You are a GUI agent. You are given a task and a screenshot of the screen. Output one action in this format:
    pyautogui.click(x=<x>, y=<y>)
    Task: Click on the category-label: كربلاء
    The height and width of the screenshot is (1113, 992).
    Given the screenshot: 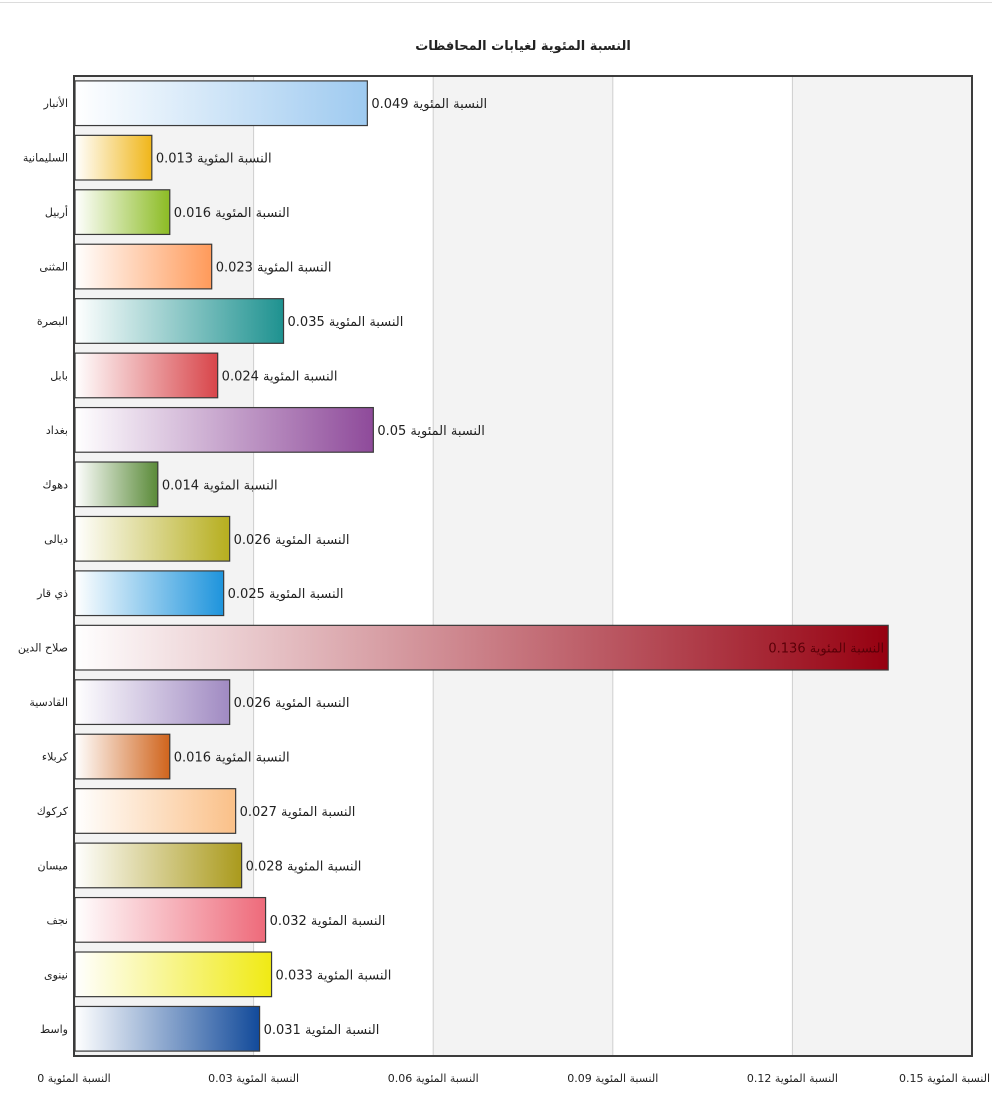 What is the action you would take?
    pyautogui.click(x=55, y=757)
    